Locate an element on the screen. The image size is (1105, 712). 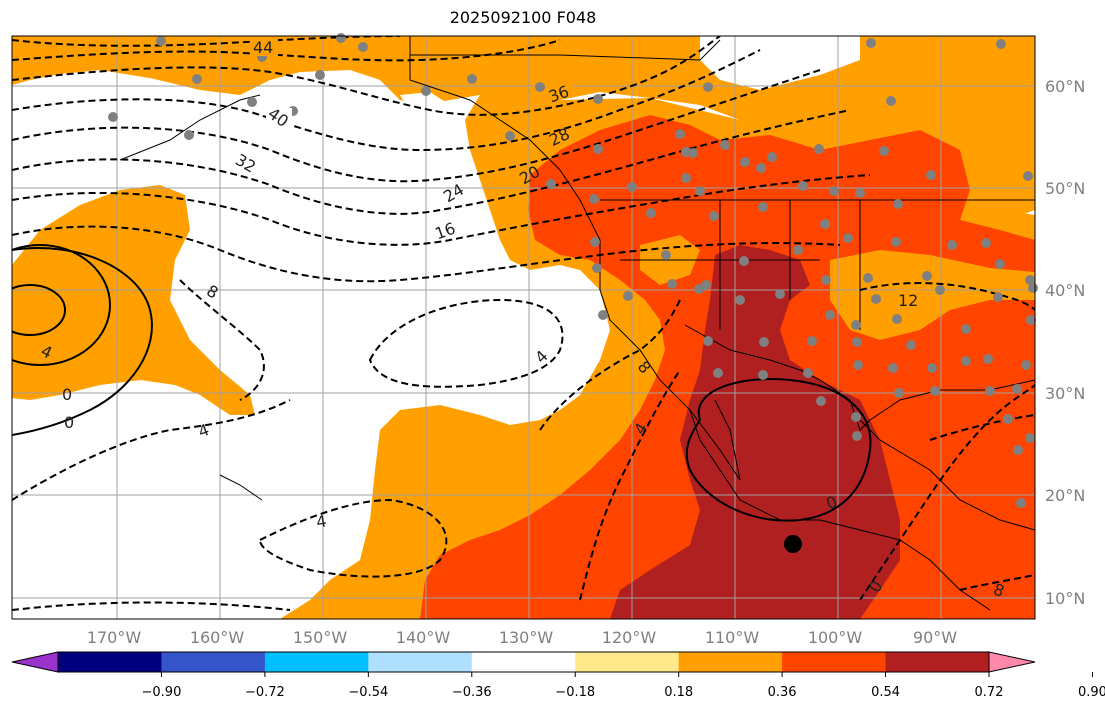
orange-patch-midwest is located at coordinates (932, 295).